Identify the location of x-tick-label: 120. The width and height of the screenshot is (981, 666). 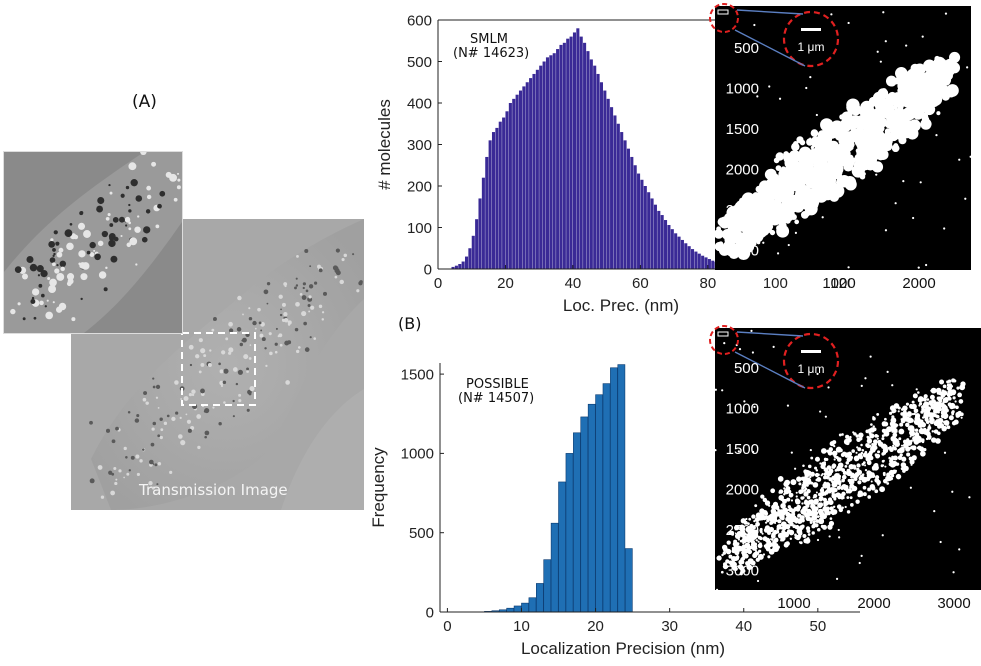
(840, 283).